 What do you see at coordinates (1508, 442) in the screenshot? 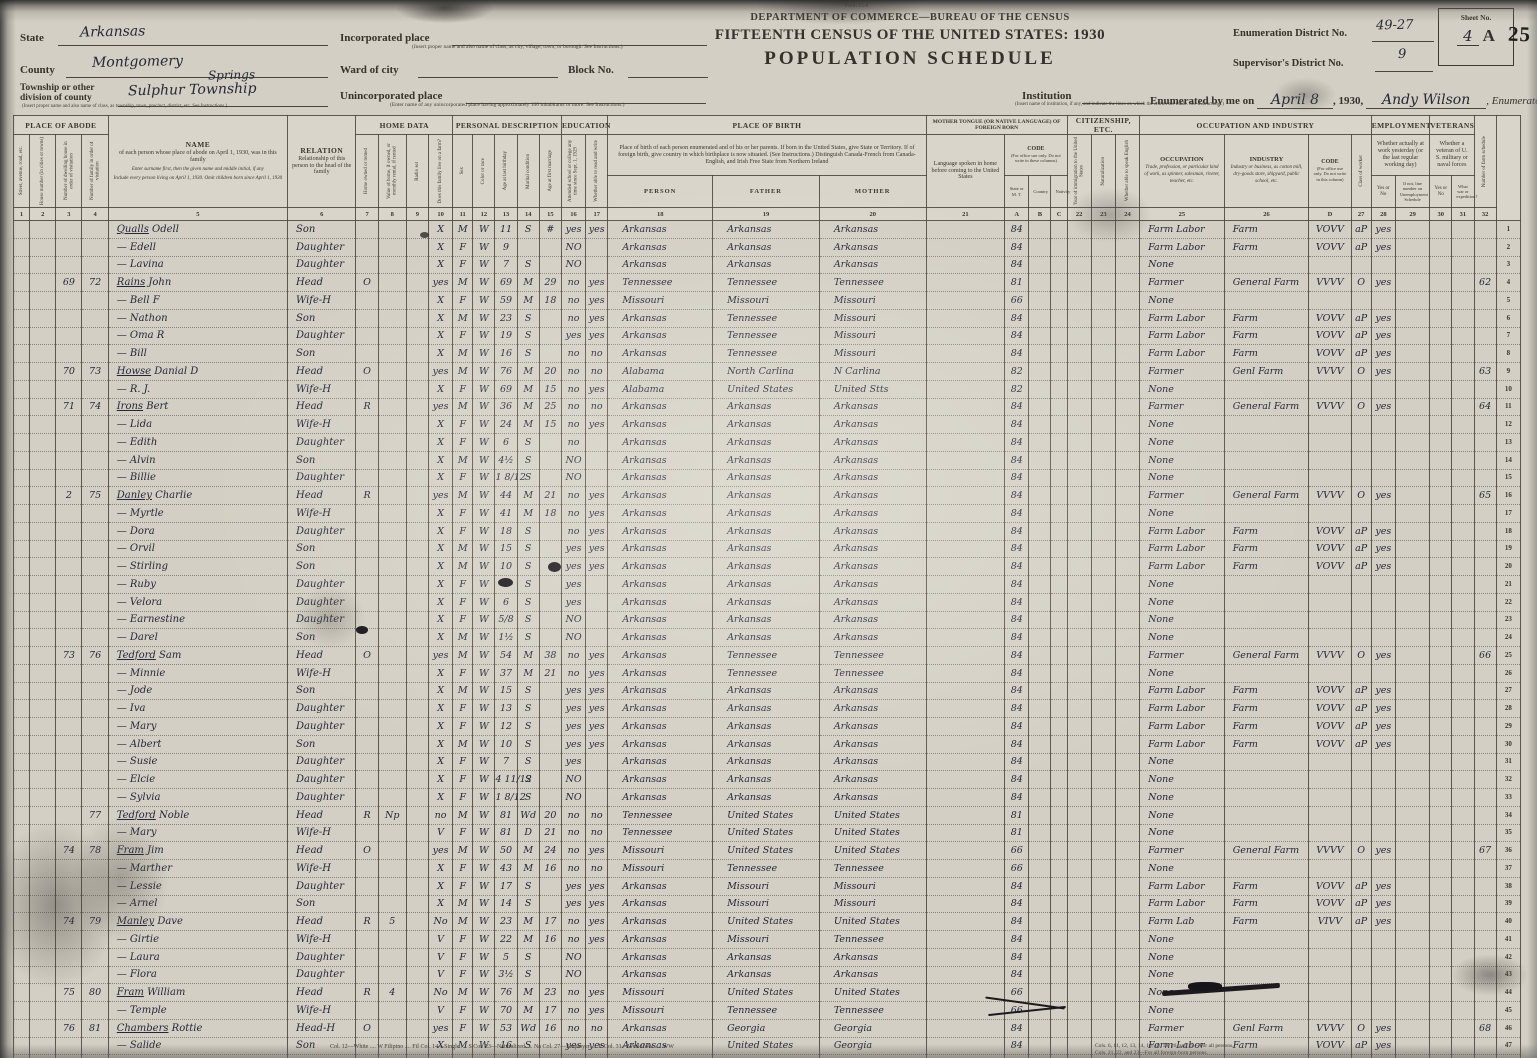
I see `cell-line-number: 13` at bounding box center [1508, 442].